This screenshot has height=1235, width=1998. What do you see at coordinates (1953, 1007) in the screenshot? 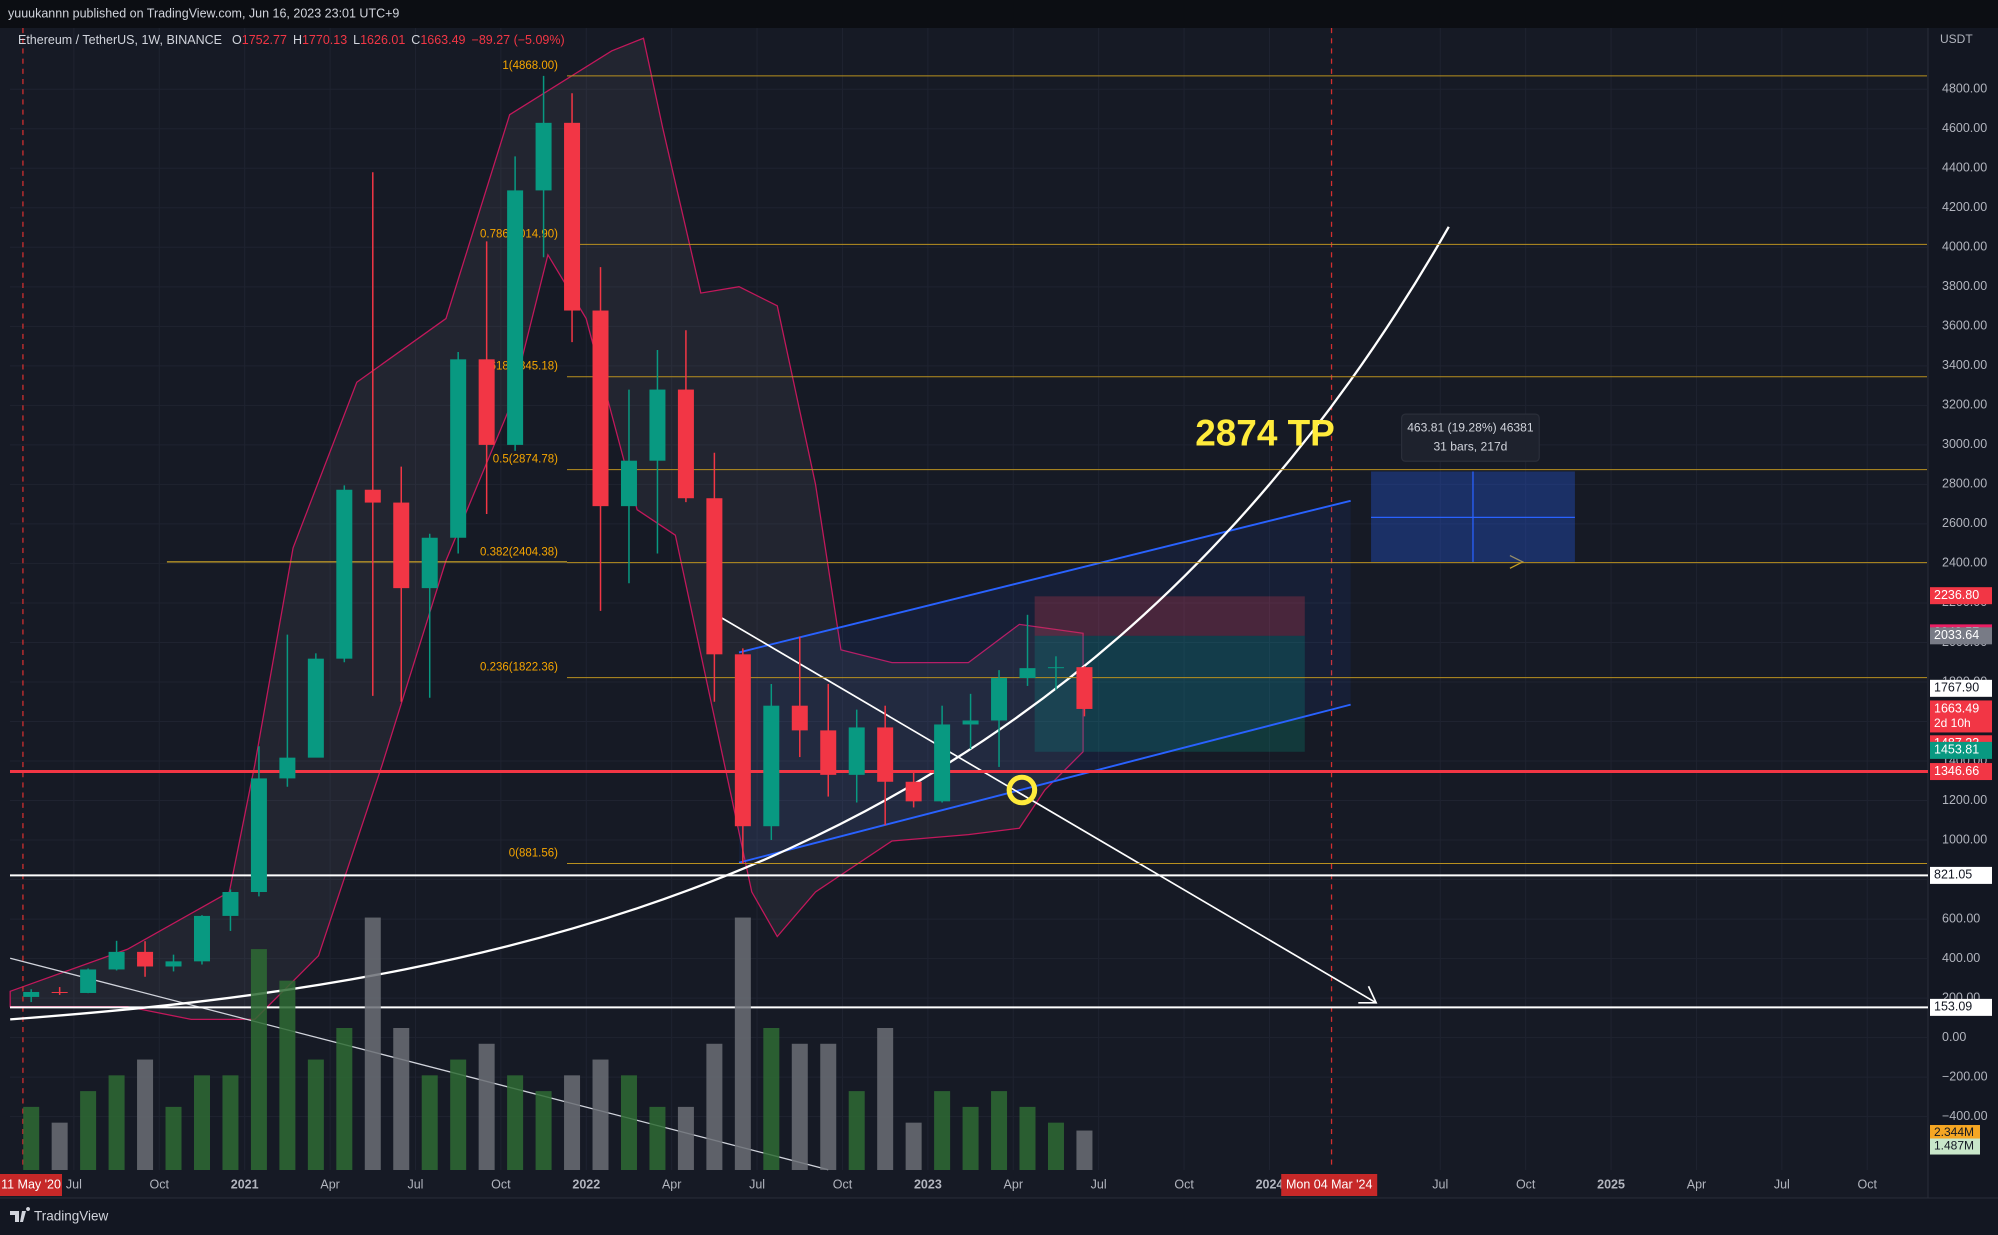
I see `price-tag-label: 153.09` at bounding box center [1953, 1007].